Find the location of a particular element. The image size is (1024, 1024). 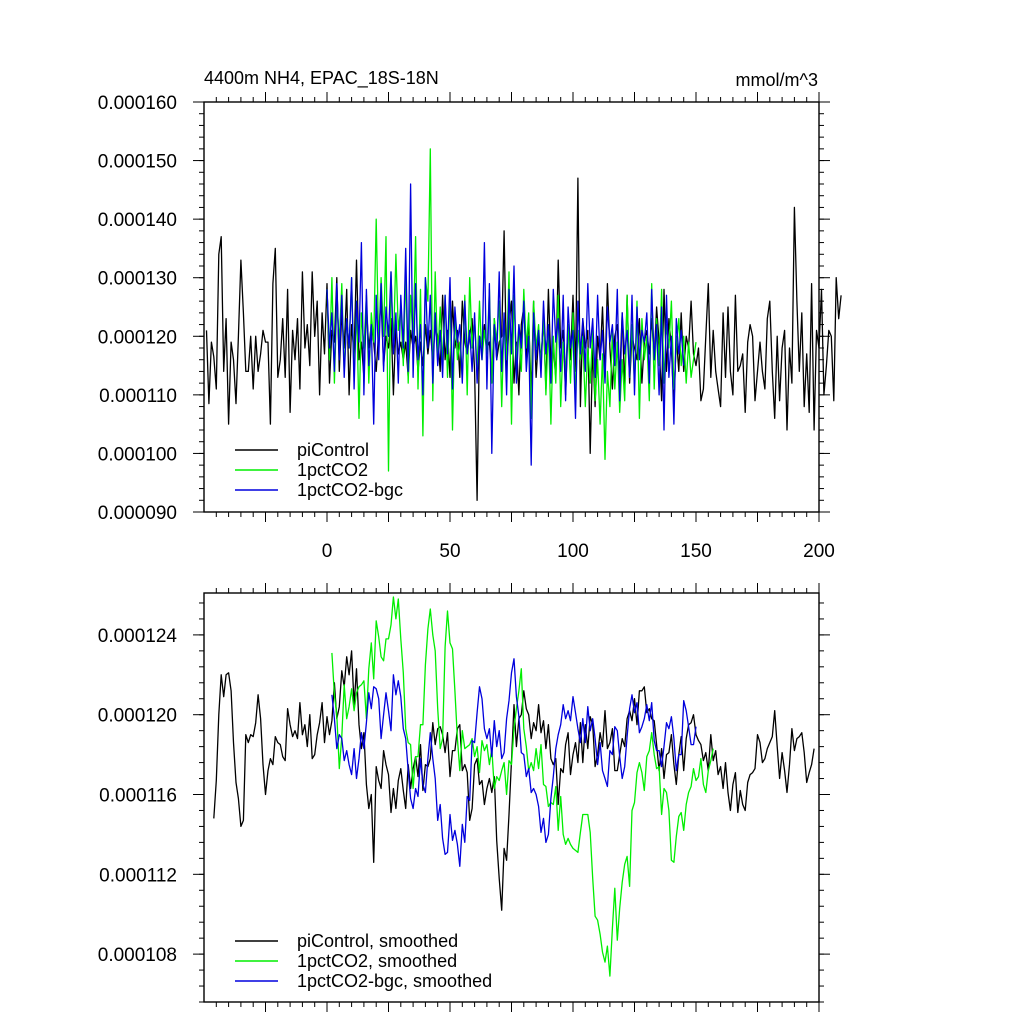

legend-label: 1pctCO2, smoothed is located at coordinates (377, 961).